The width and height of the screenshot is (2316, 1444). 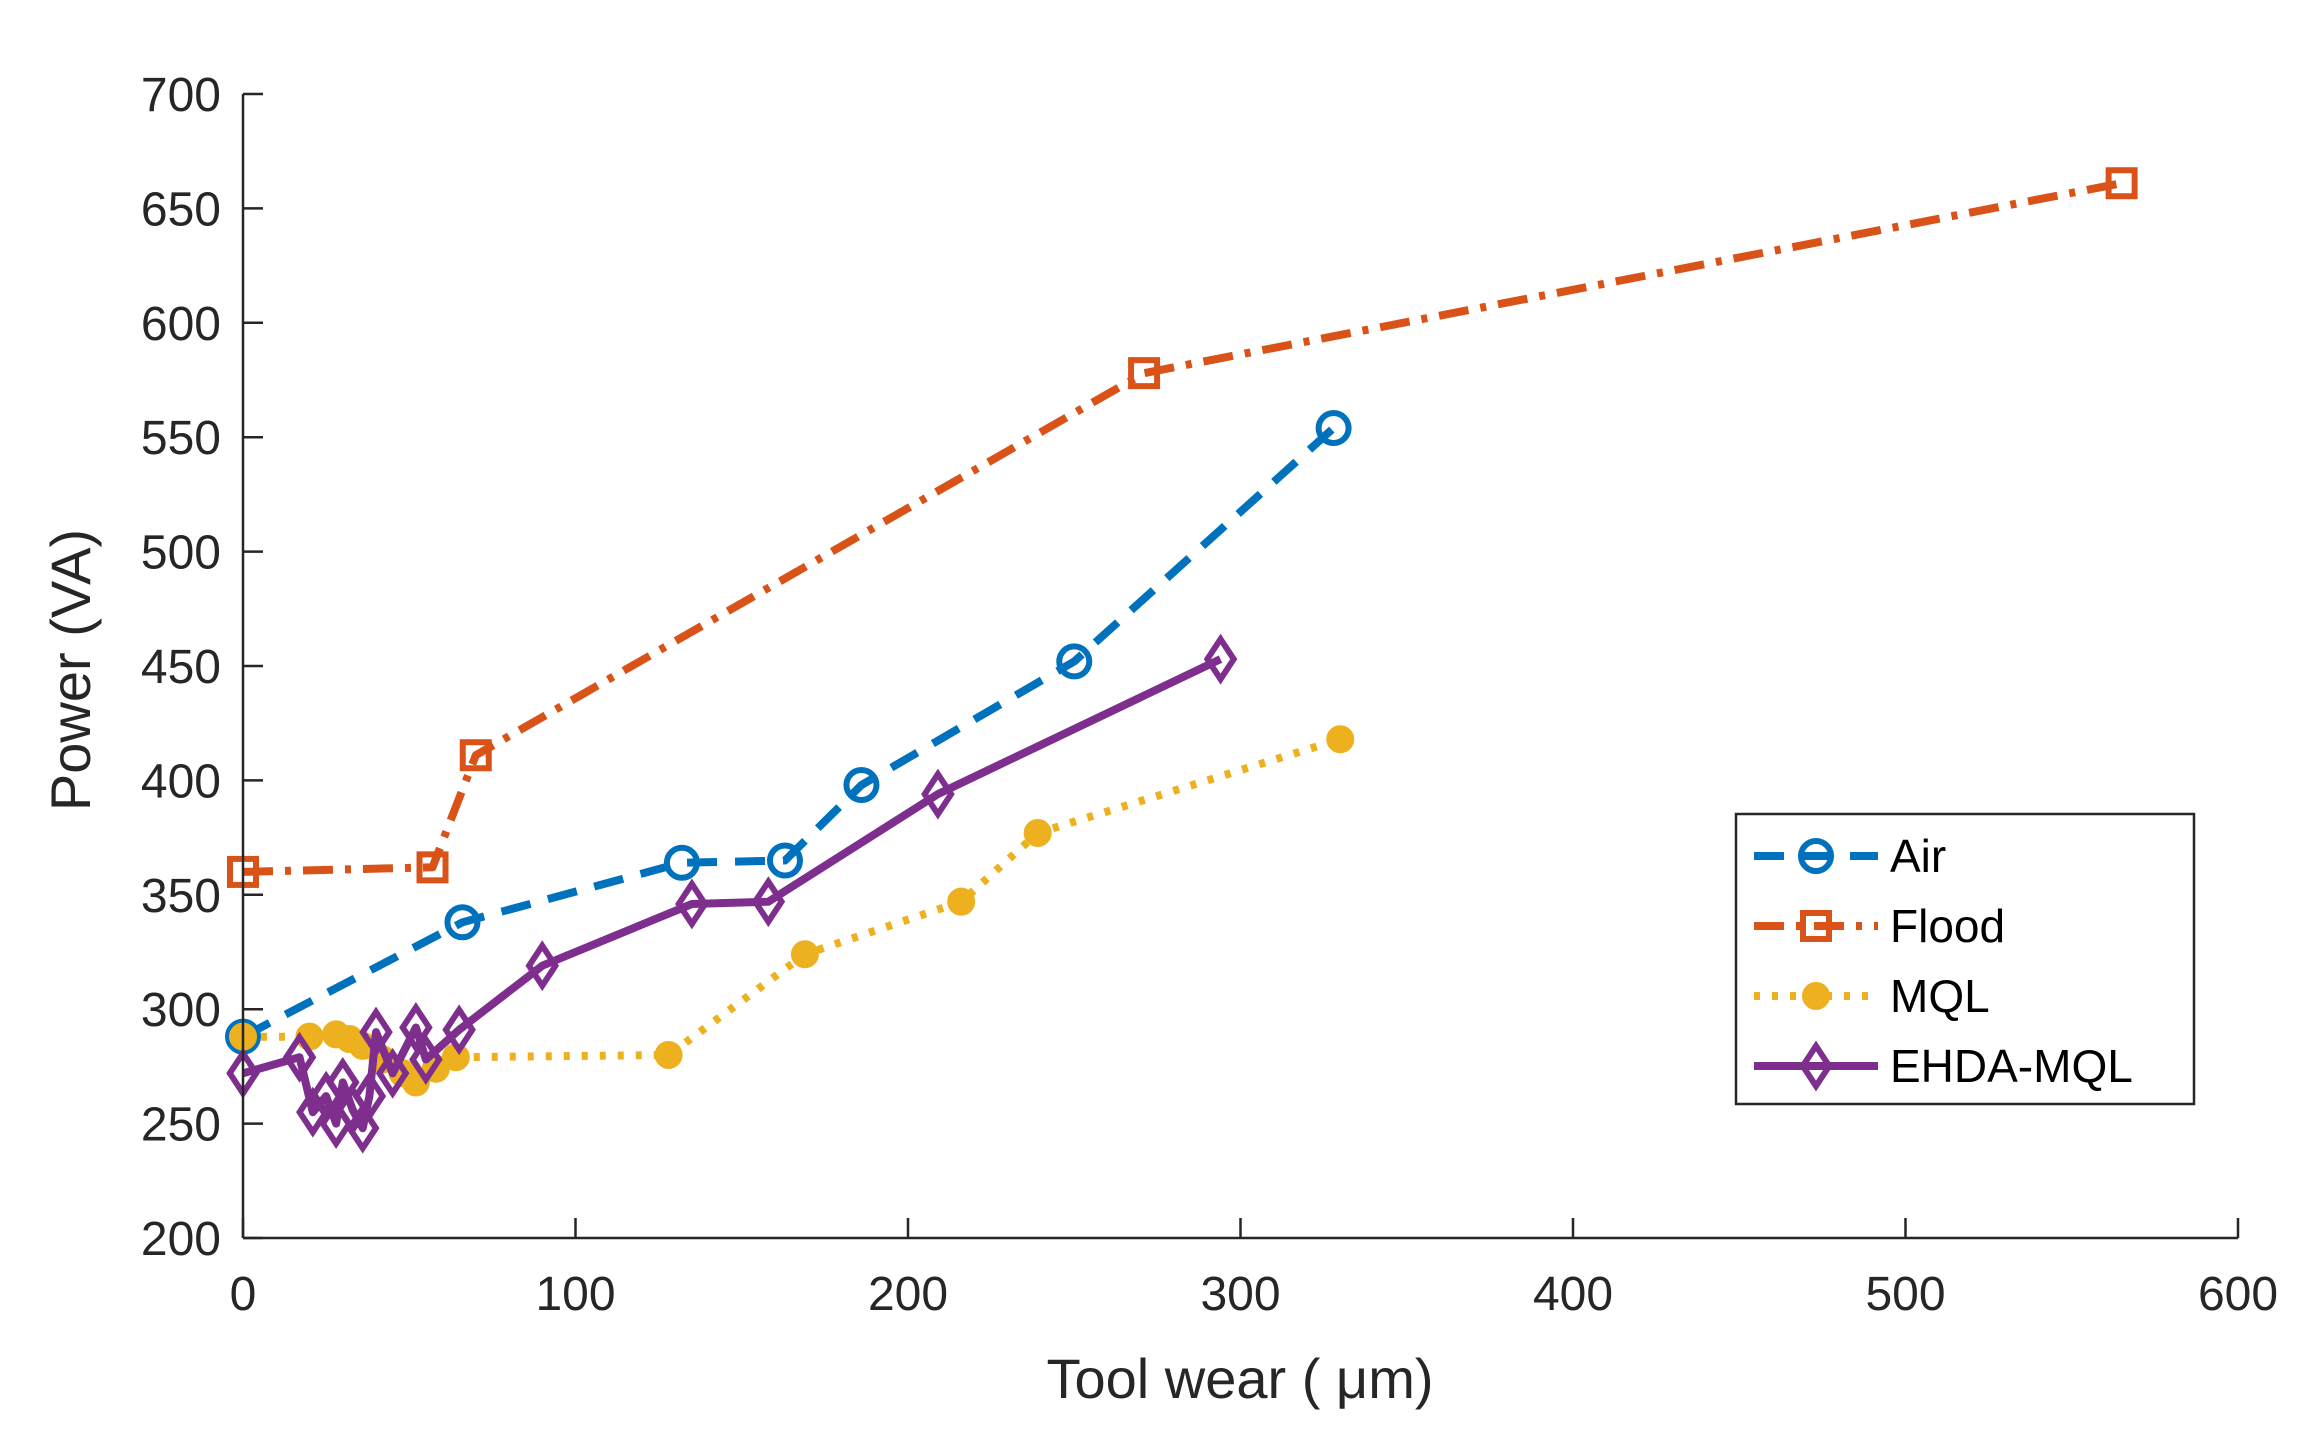 I want to click on y-tick-label: 400, so click(x=181, y=781).